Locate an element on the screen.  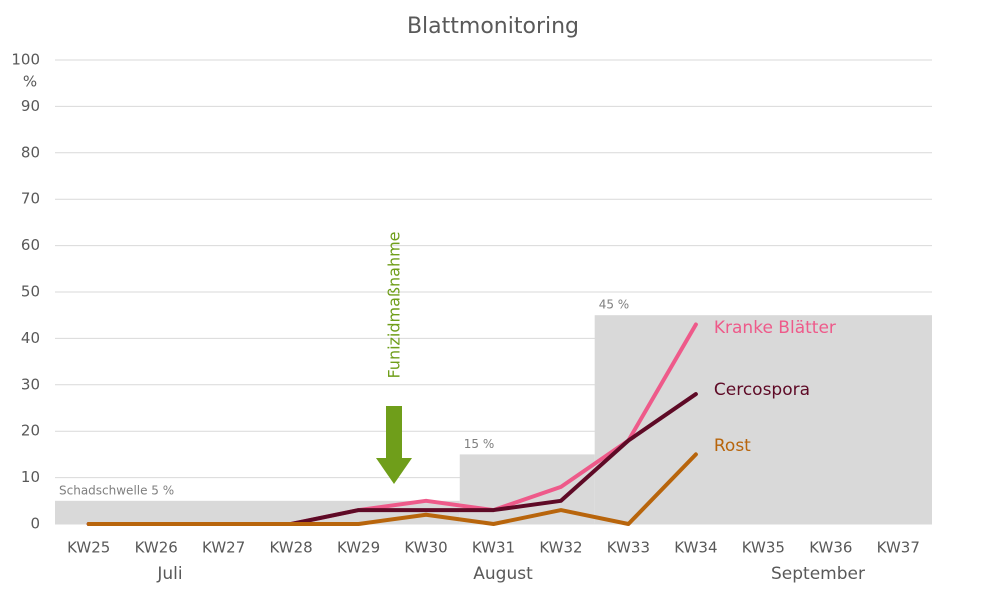
series-line is located at coordinates (392, 489).